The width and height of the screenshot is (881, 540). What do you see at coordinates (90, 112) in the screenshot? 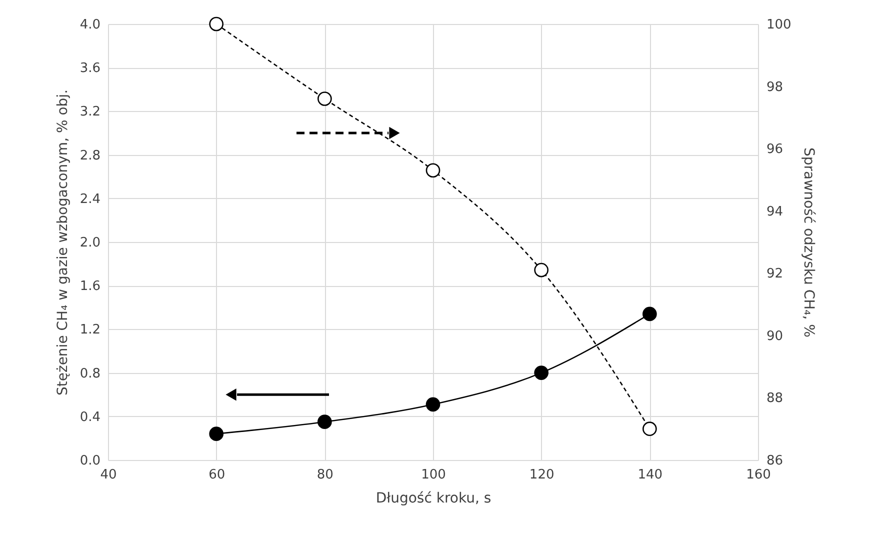
I see `y-tick-label: 3.2` at bounding box center [90, 112].